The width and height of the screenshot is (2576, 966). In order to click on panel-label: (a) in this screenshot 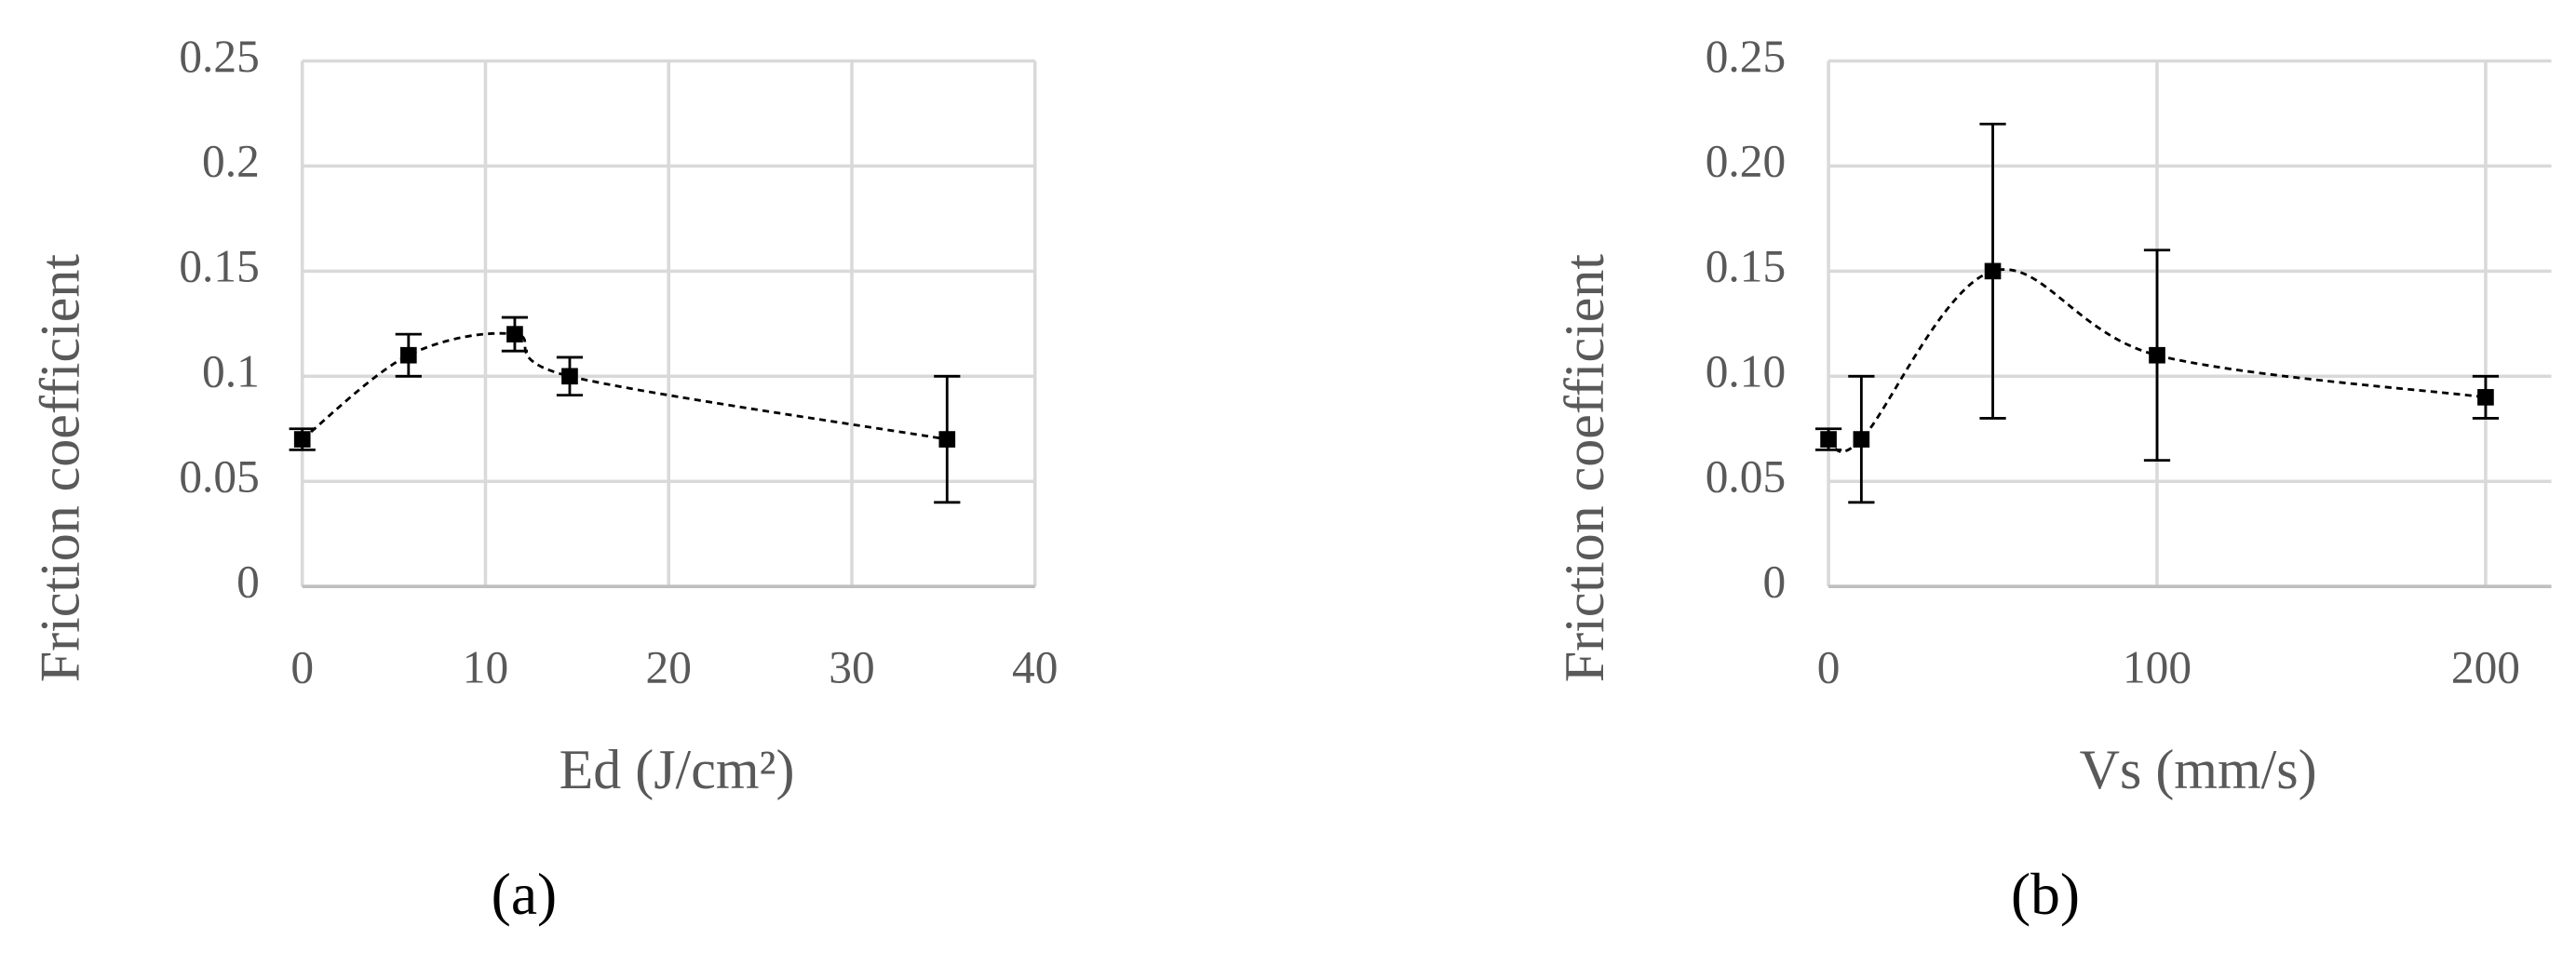, I will do `click(525, 894)`.